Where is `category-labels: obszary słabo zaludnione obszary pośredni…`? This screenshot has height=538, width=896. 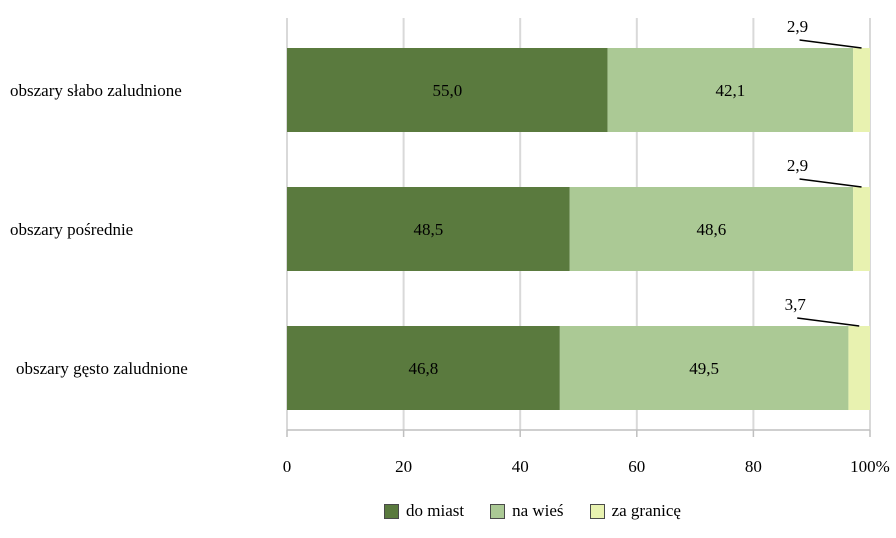 category-labels: obszary słabo zaludnione obszary pośredni… is located at coordinates (99, 229).